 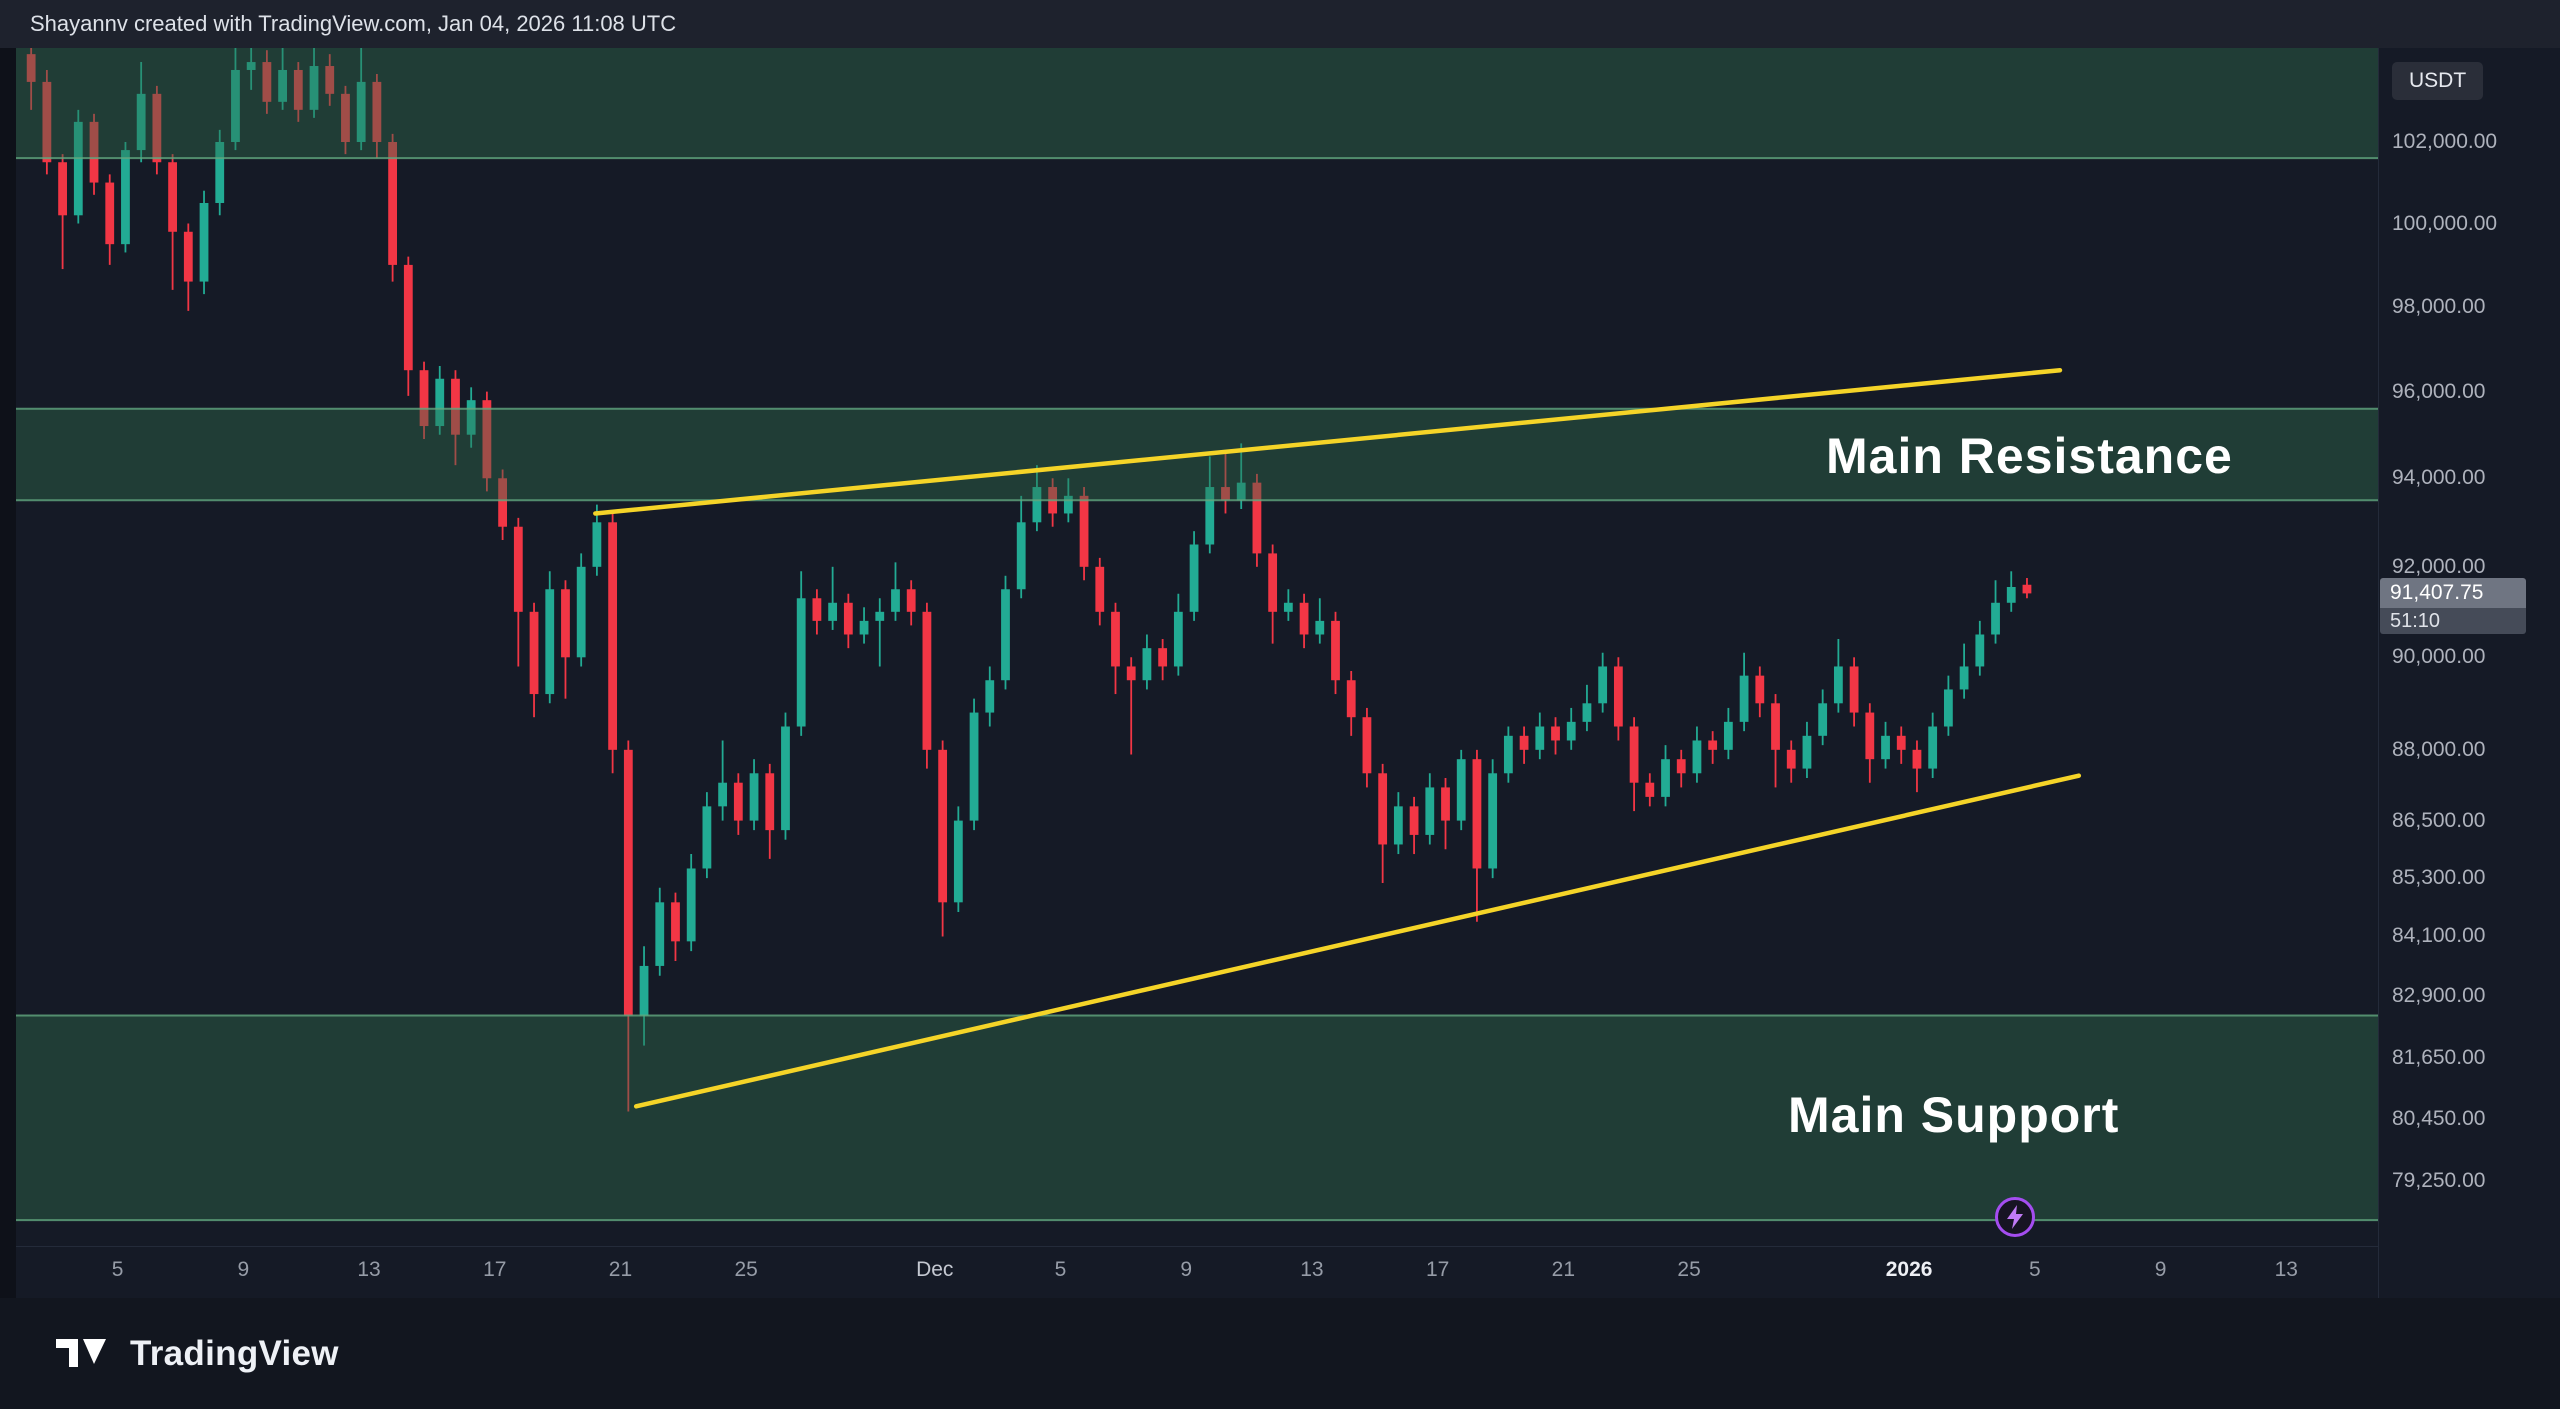 What do you see at coordinates (2445, 223) in the screenshot?
I see `price-tick-label: 100,000.00` at bounding box center [2445, 223].